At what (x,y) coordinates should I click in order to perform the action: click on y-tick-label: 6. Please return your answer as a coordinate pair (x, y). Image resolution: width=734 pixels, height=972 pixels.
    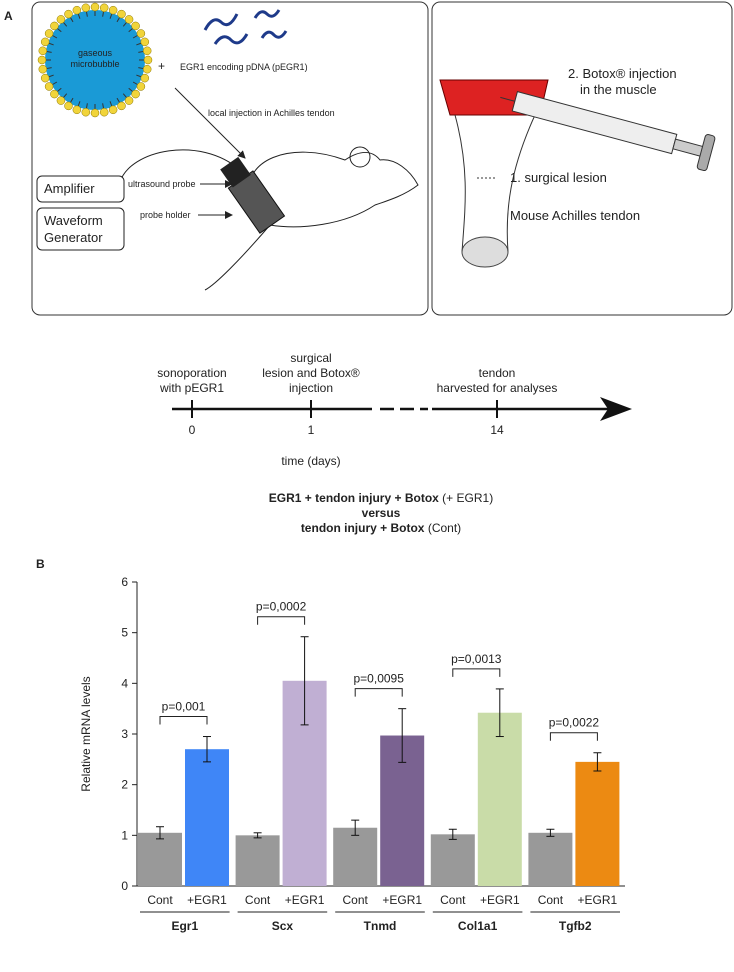
    Looking at the image, I should click on (124, 582).